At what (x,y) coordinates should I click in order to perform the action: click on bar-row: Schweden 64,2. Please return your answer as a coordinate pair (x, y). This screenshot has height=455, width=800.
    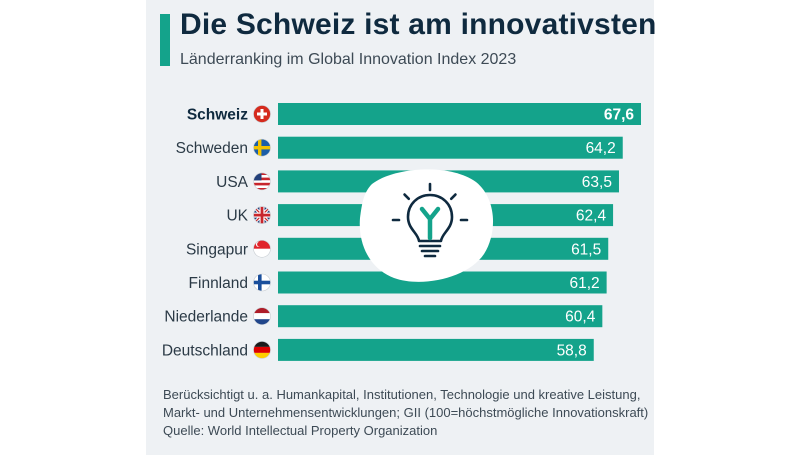
    Looking at the image, I should click on (399, 147).